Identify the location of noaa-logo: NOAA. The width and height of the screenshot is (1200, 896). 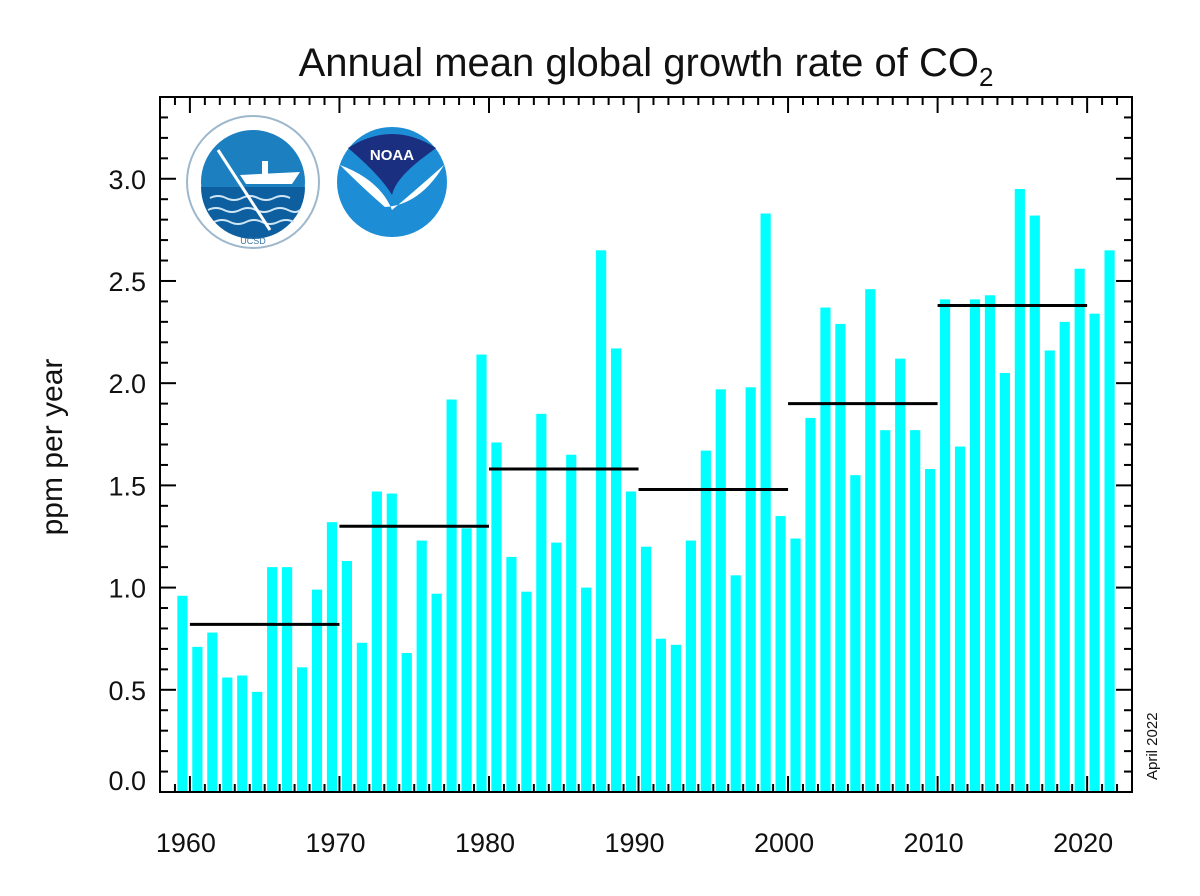
(392, 182).